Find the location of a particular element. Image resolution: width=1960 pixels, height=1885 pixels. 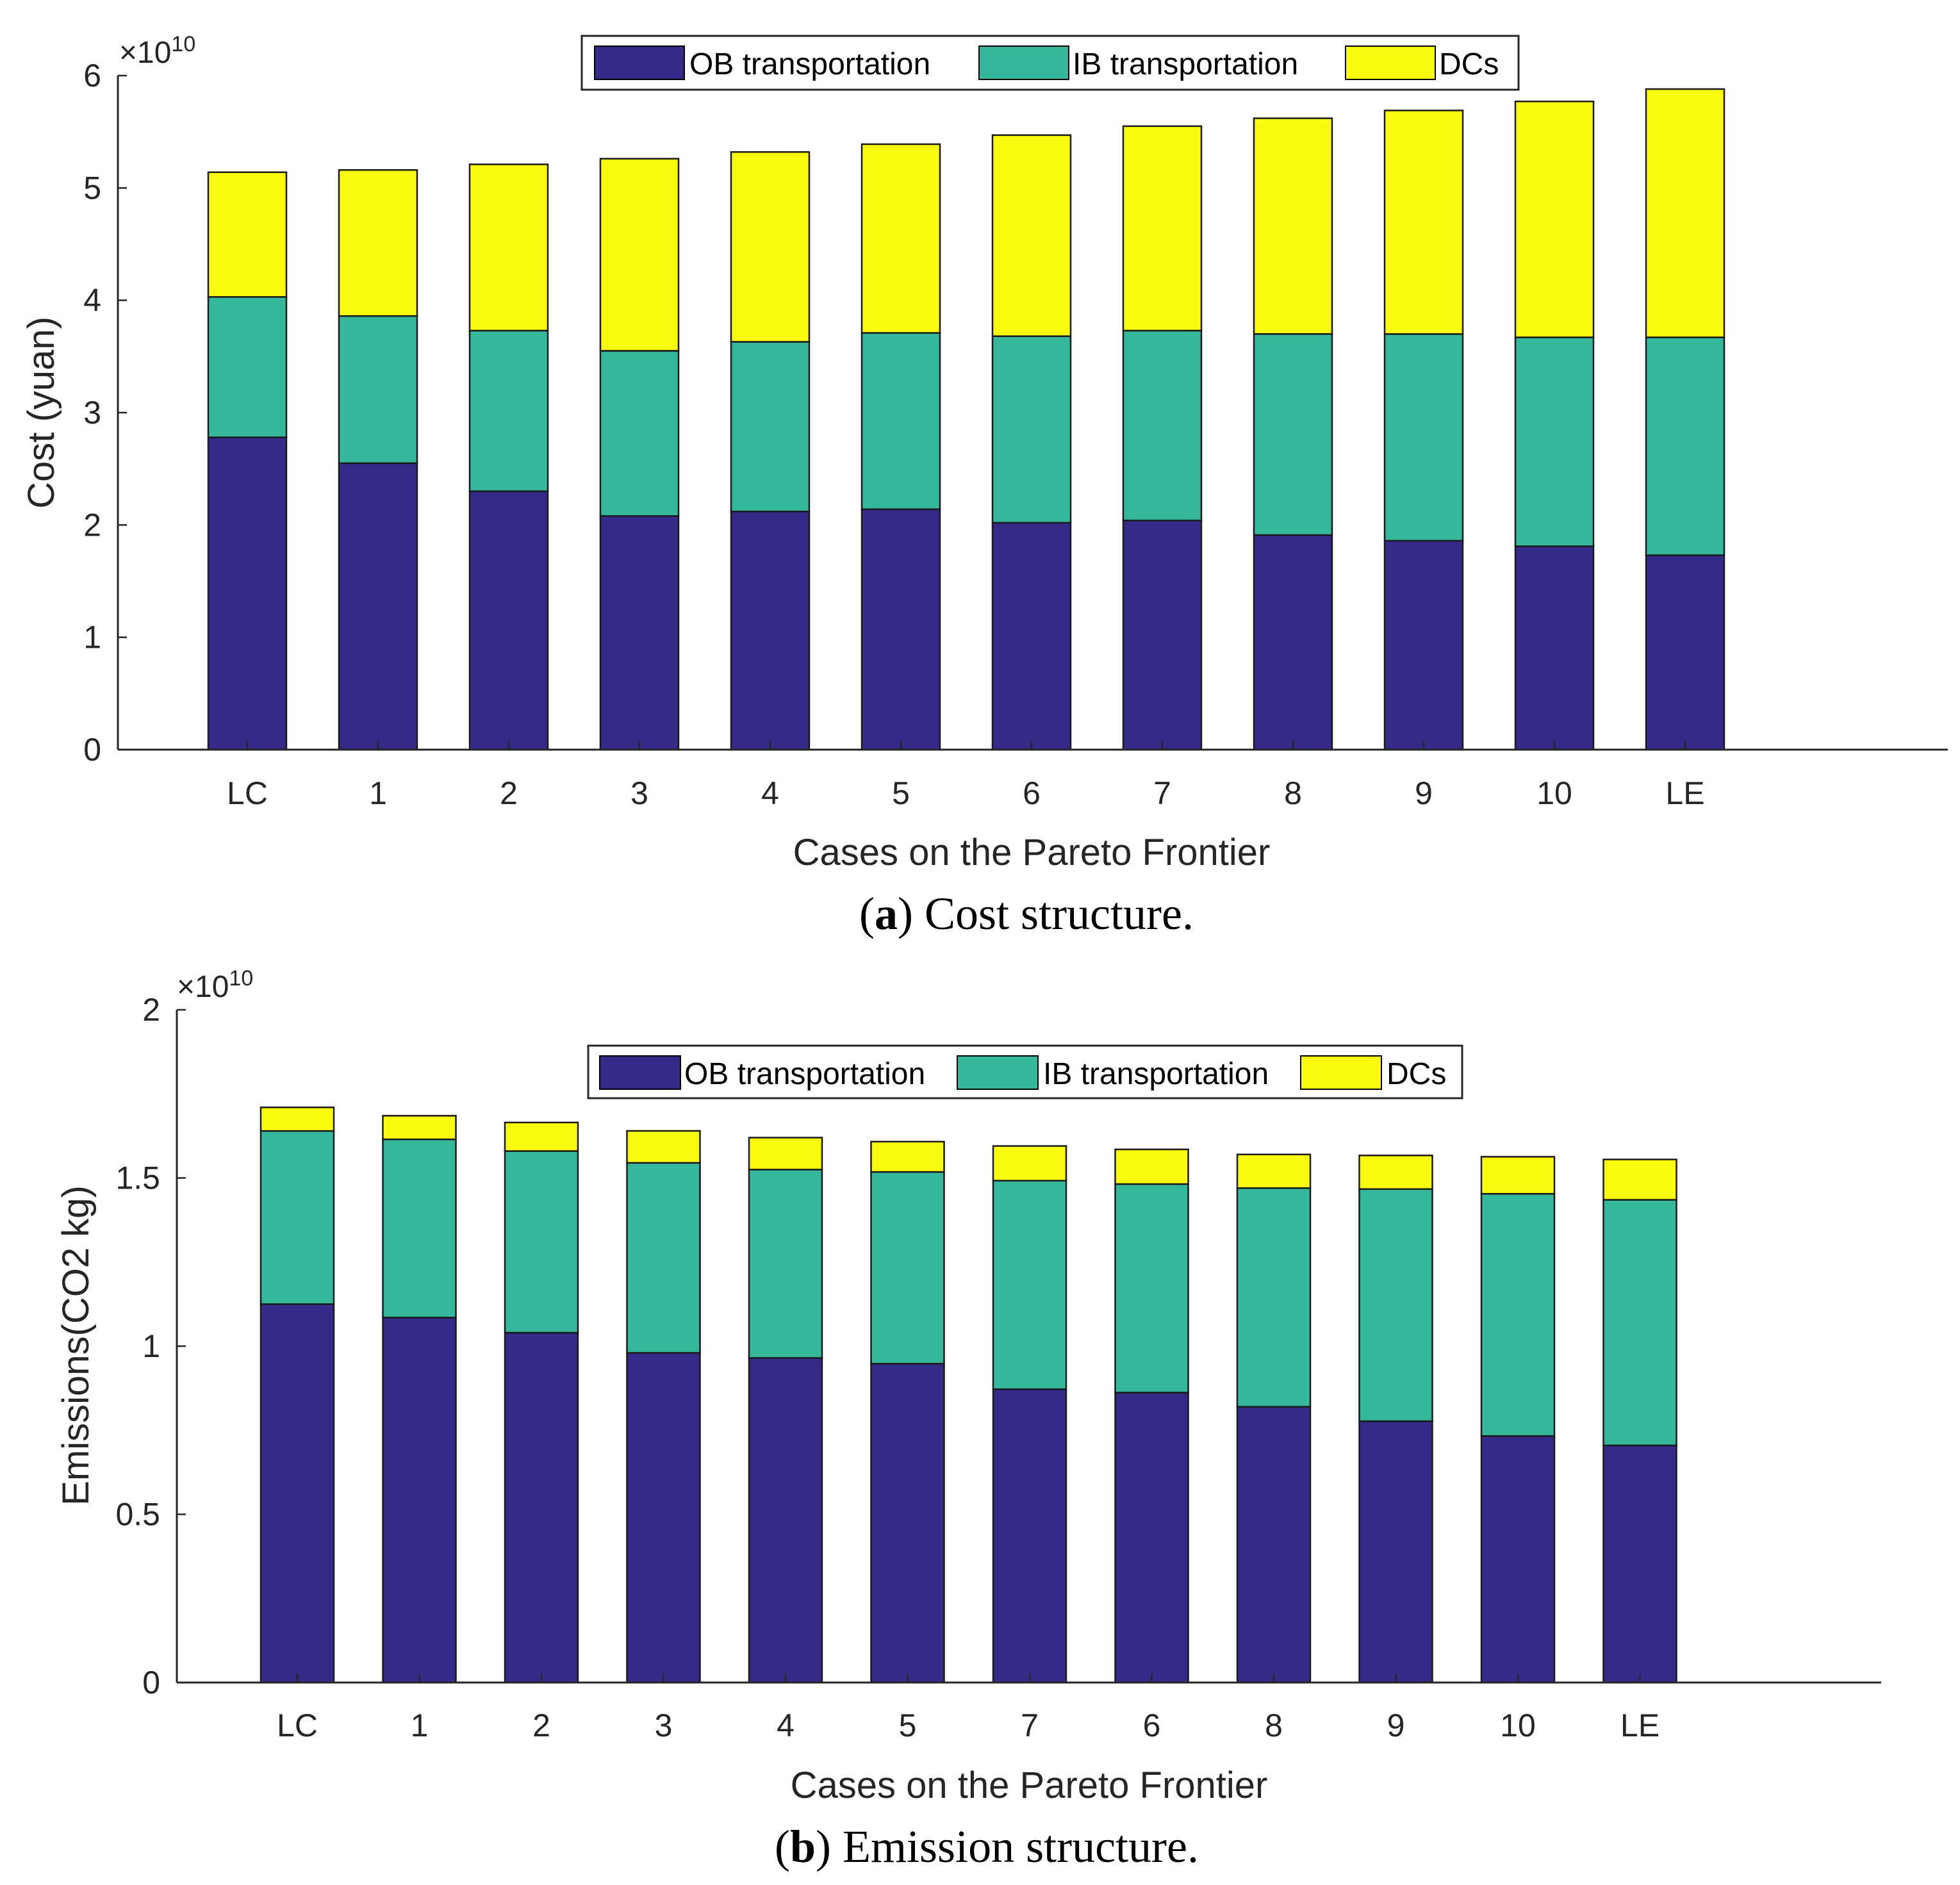

cost-y-ticks: 0 1 2 3 4 5 6 is located at coordinates (105, 413).